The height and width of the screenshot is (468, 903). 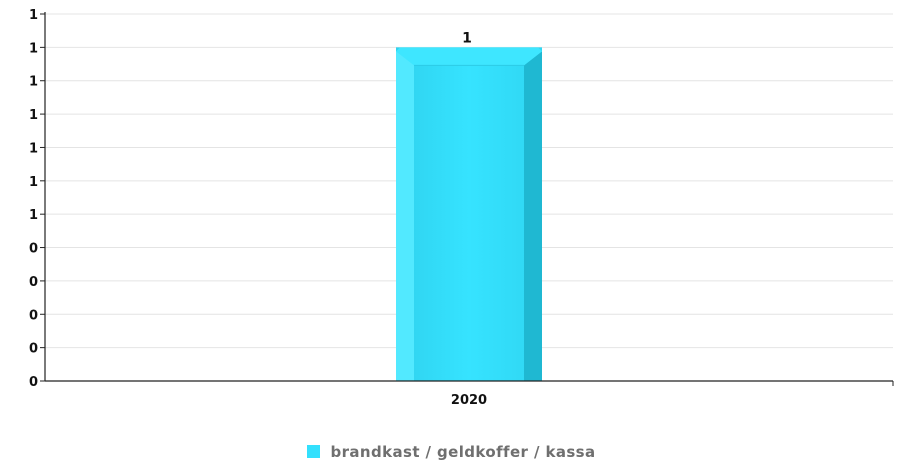 I want to click on bar-body, so click(x=469, y=214).